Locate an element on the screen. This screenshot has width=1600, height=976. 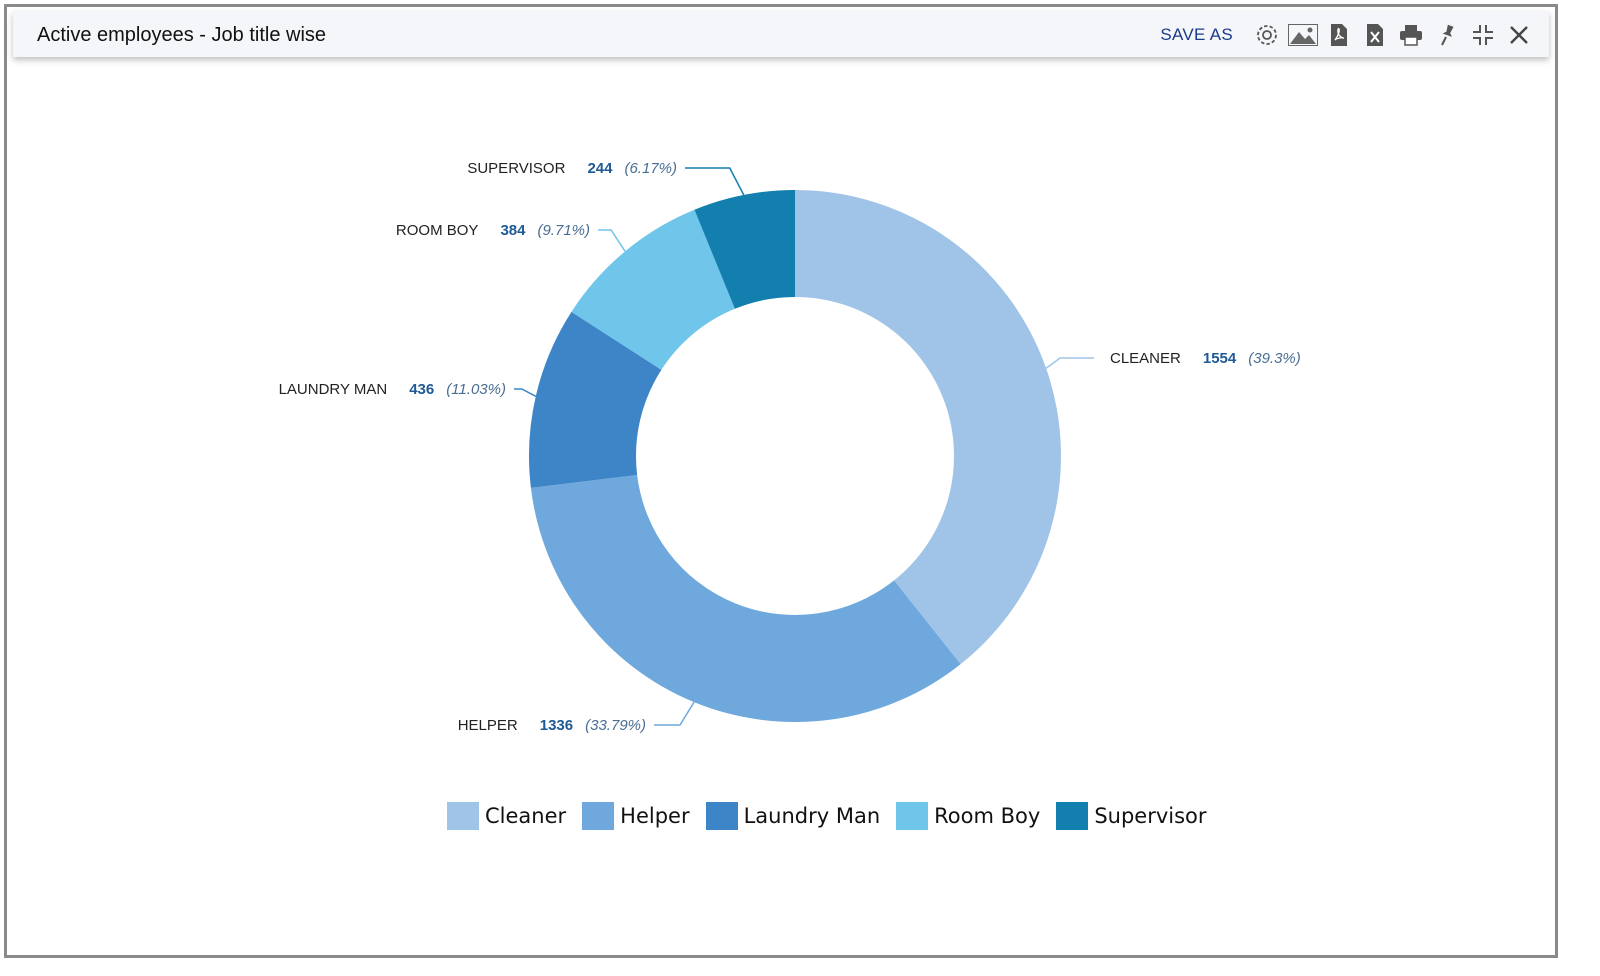
slice-label: ROOM BOY 384 (9.71%) is located at coordinates (493, 230).